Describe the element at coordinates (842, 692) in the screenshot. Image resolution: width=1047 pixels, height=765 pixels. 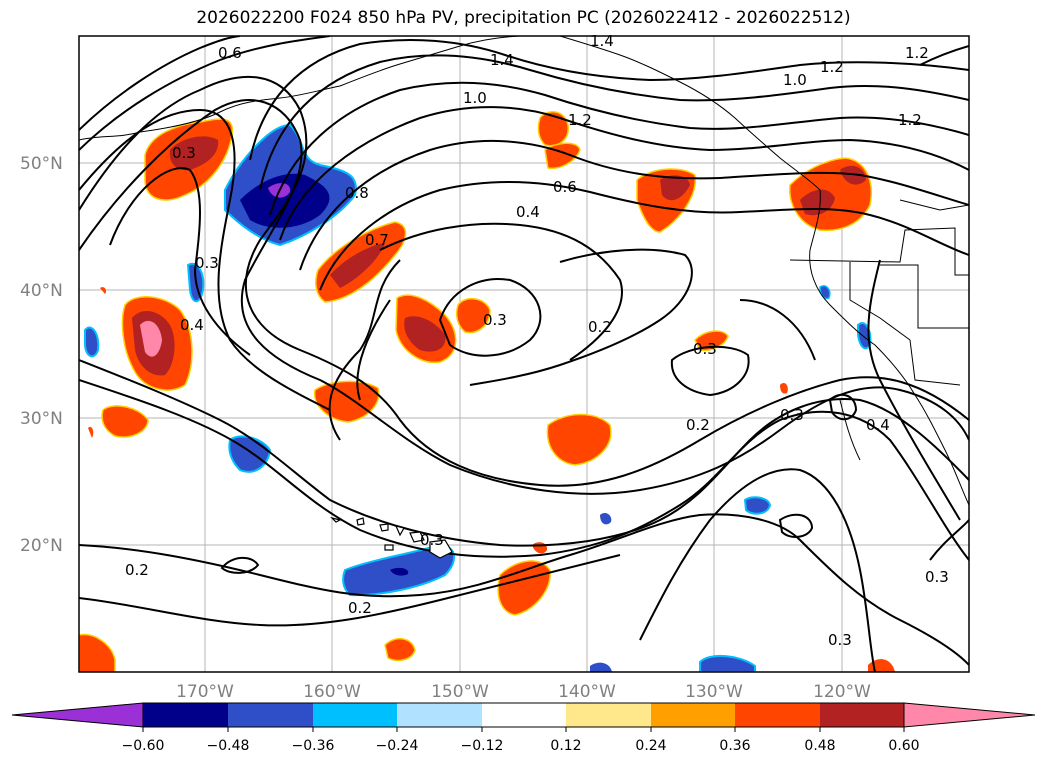
I see `lon-label-120w: 120°W` at that location.